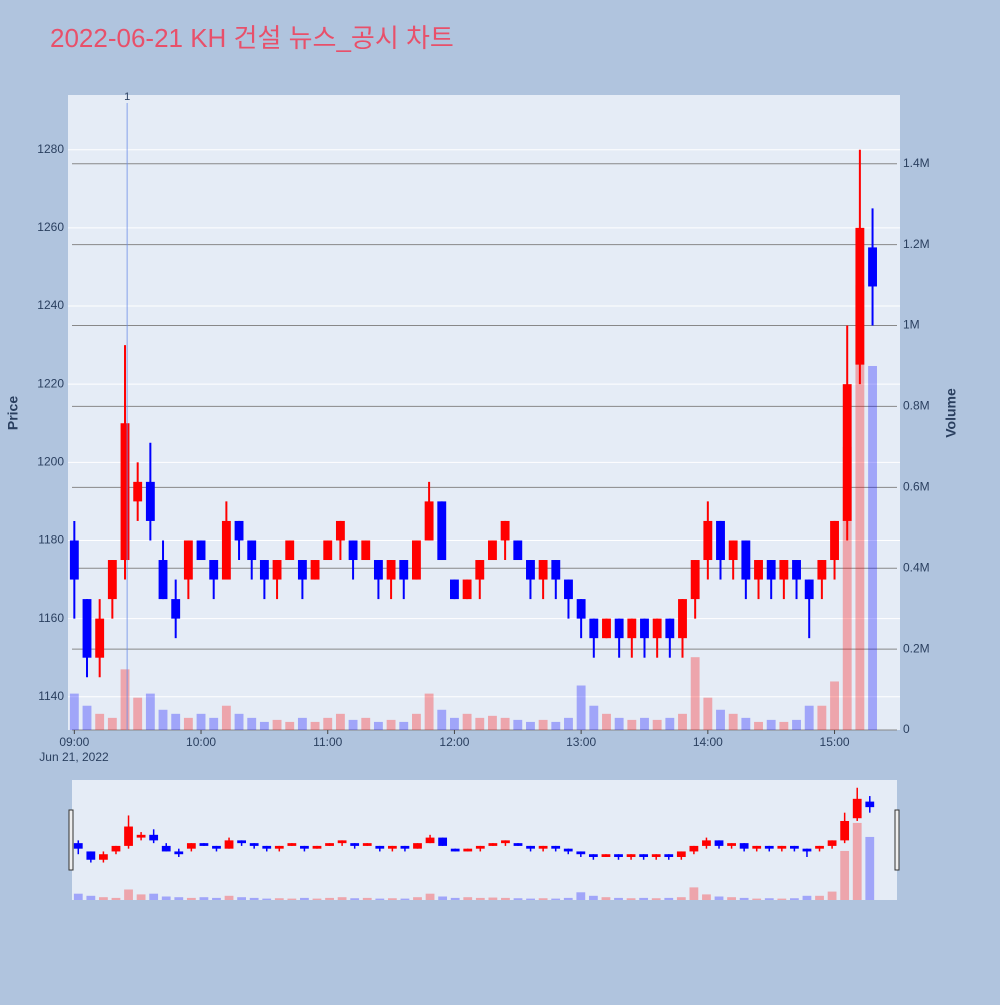  What do you see at coordinates (906, 729) in the screenshot?
I see `y2-tick-label: 0` at bounding box center [906, 729].